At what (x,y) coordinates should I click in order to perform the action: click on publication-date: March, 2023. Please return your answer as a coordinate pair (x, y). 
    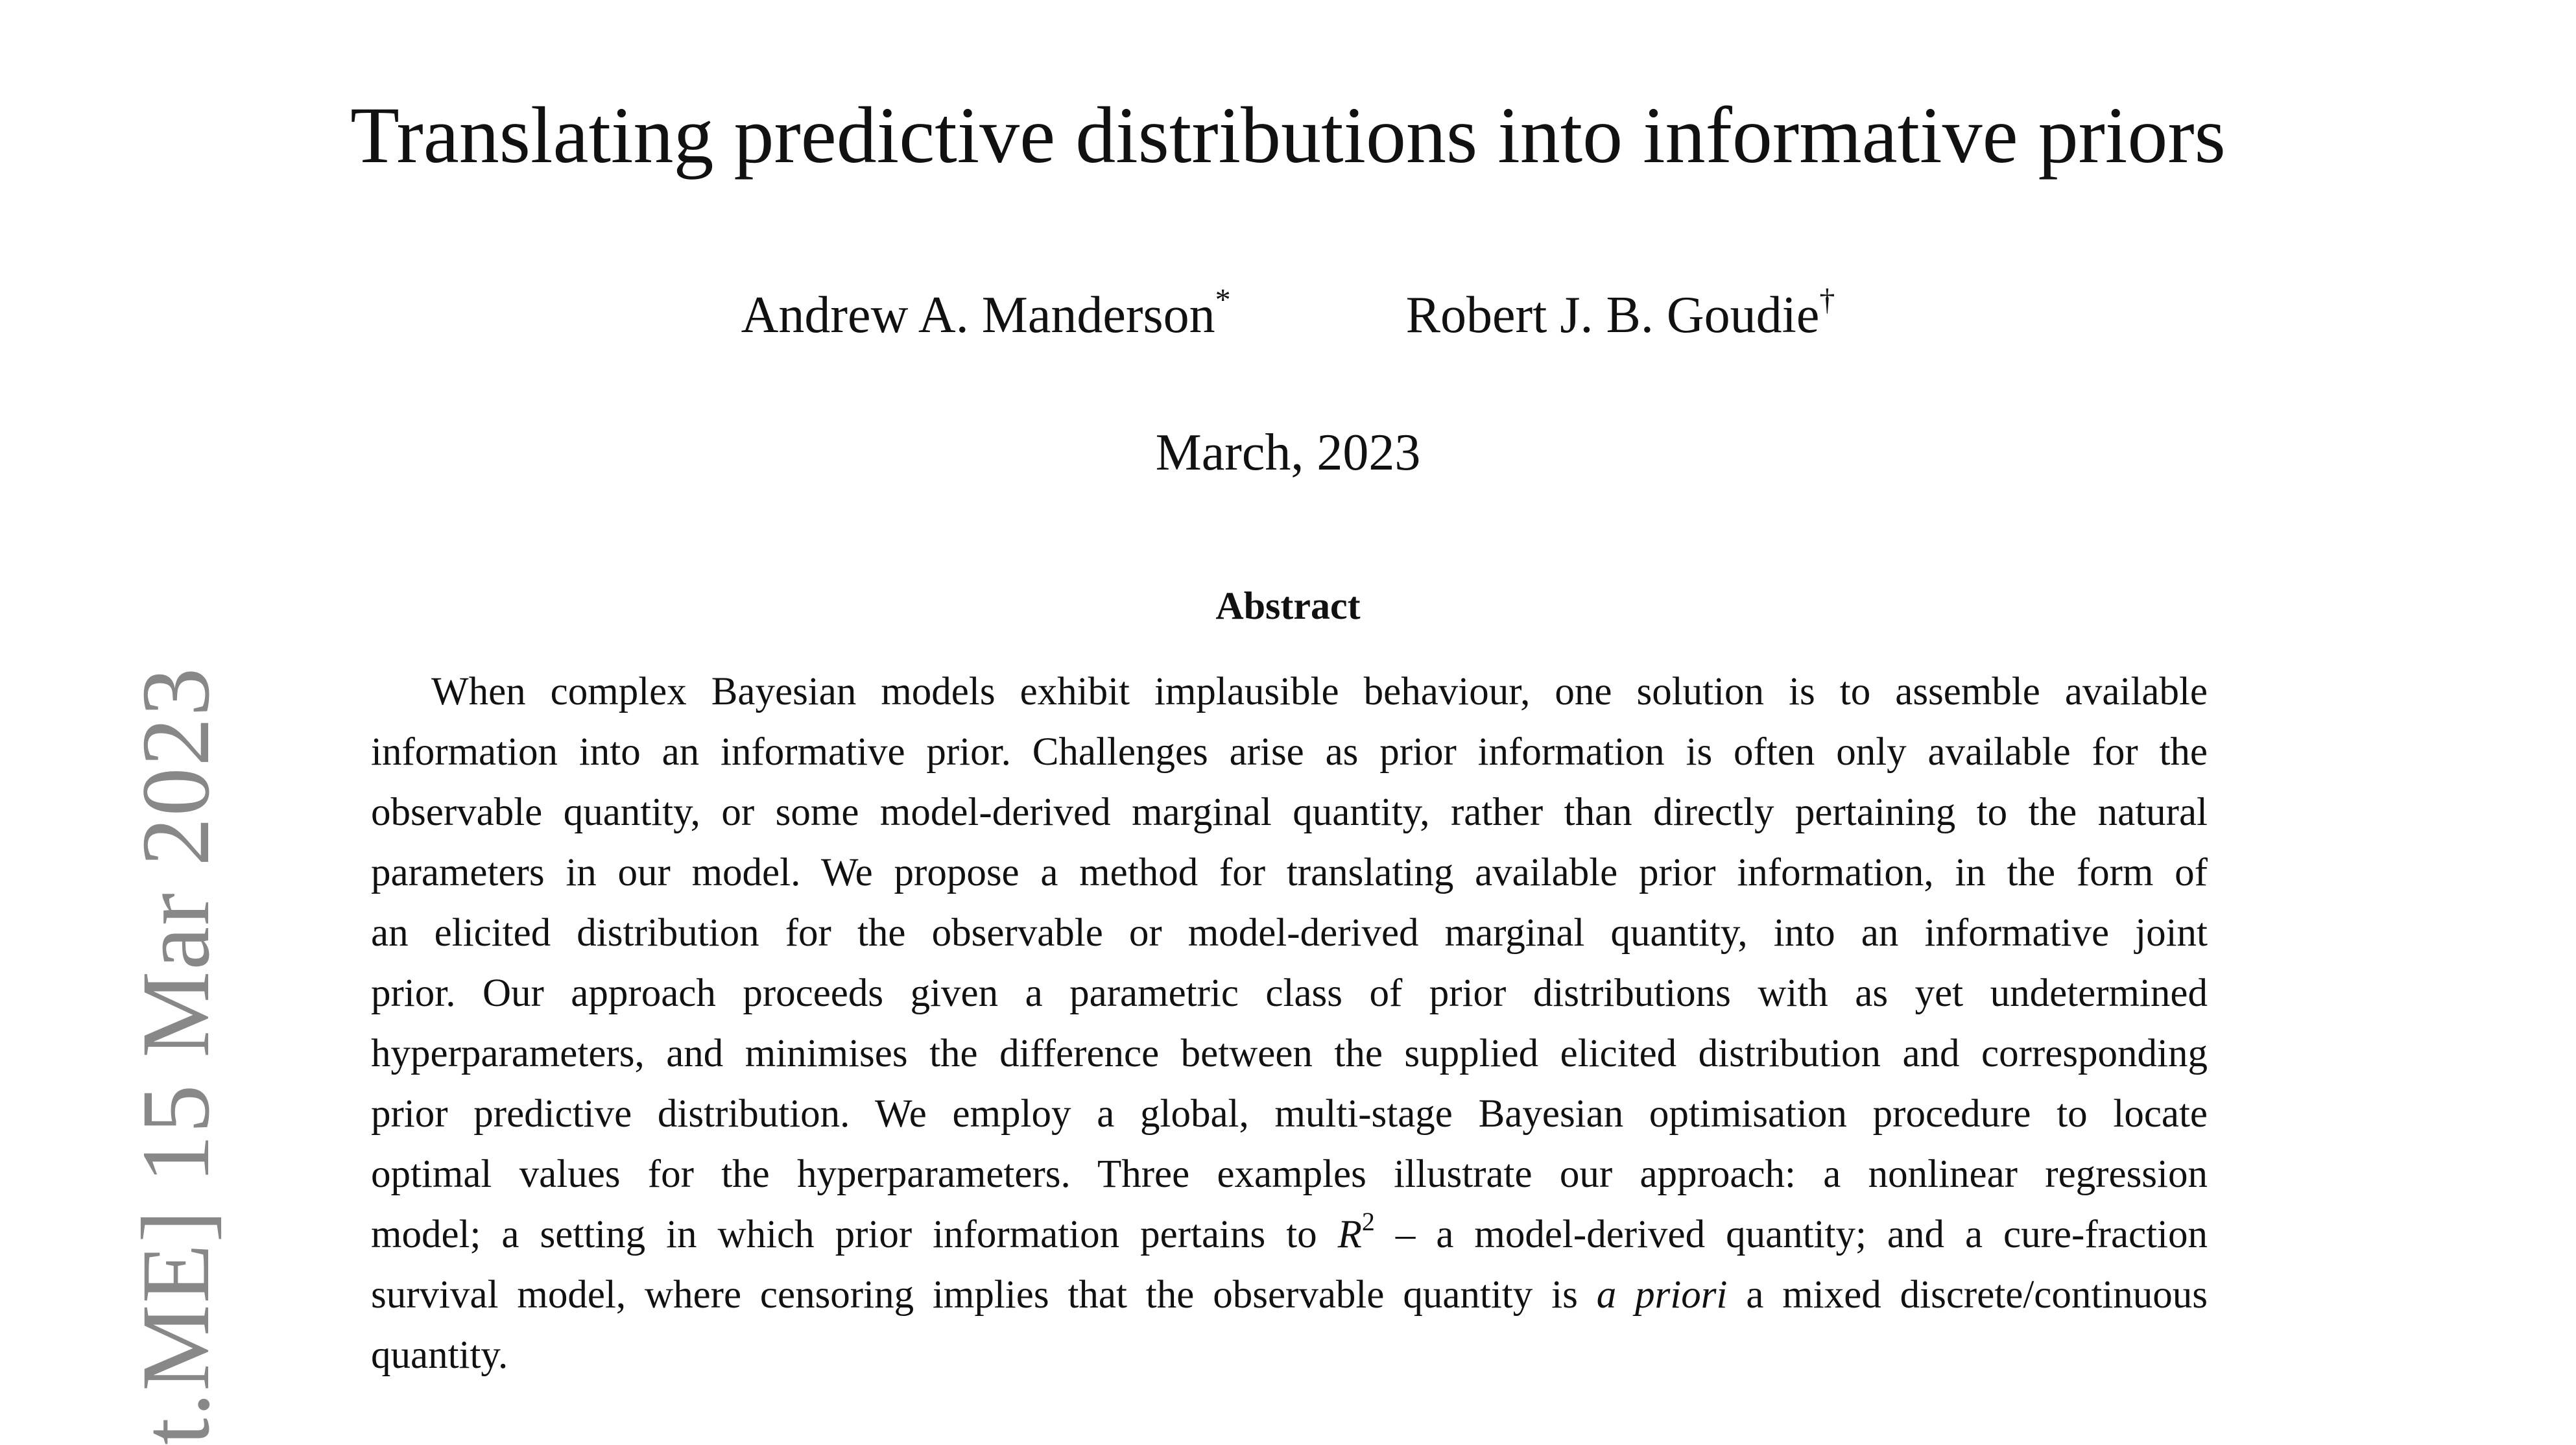
    Looking at the image, I should click on (1288, 452).